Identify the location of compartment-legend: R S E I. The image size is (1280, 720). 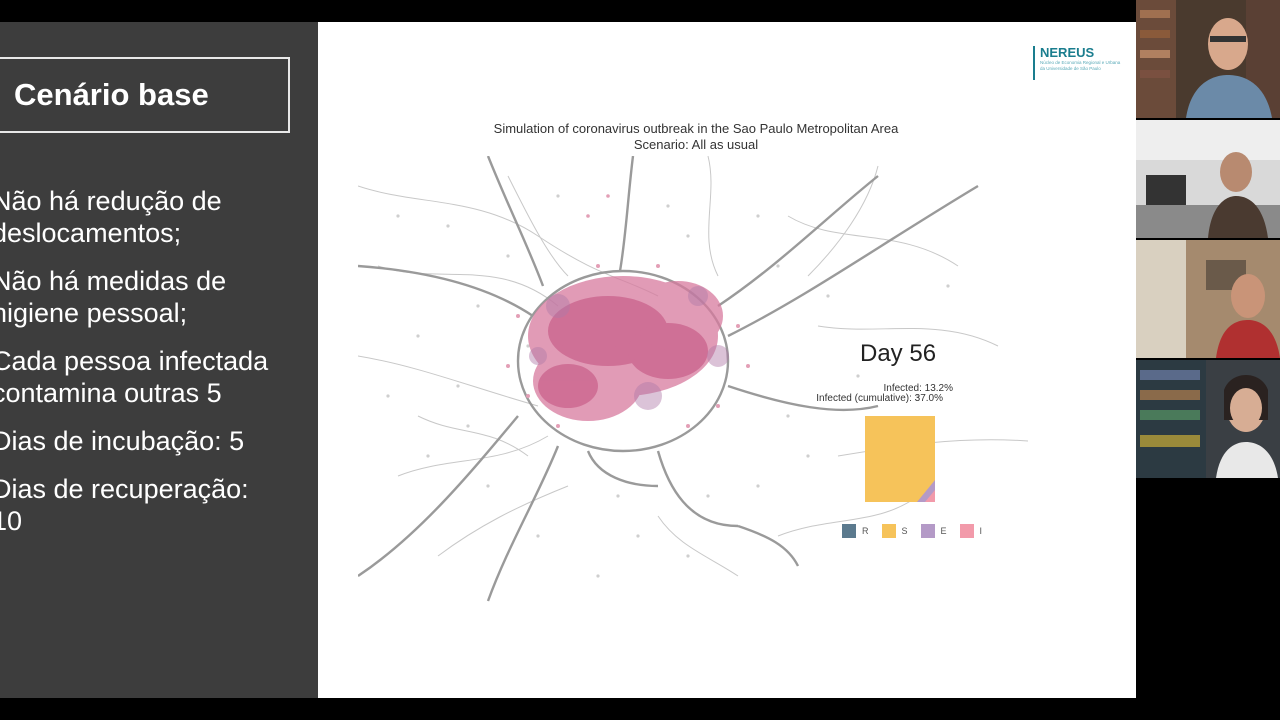
(918, 531).